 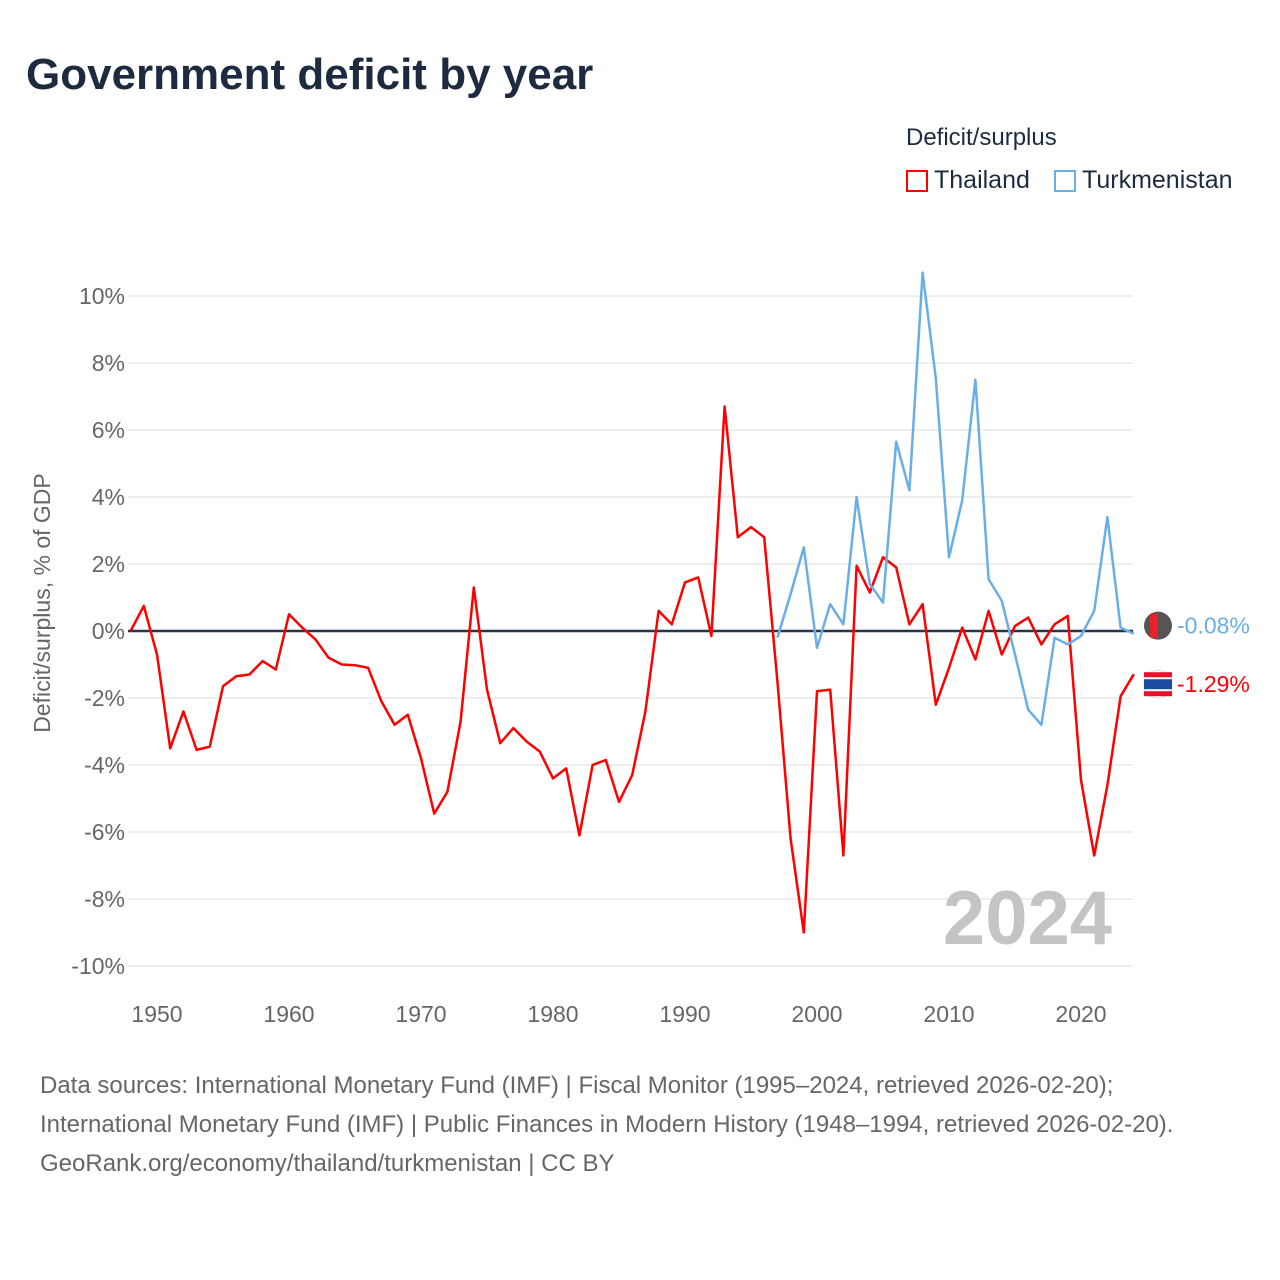 I want to click on x-tick-label: 1960, so click(x=288, y=1014).